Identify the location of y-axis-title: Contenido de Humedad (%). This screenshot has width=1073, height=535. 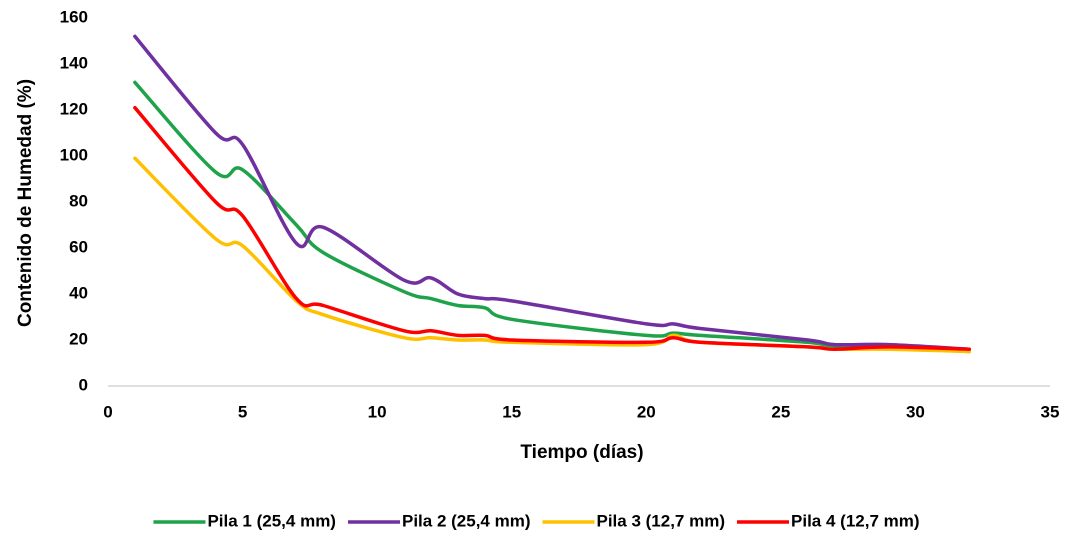
(25, 203).